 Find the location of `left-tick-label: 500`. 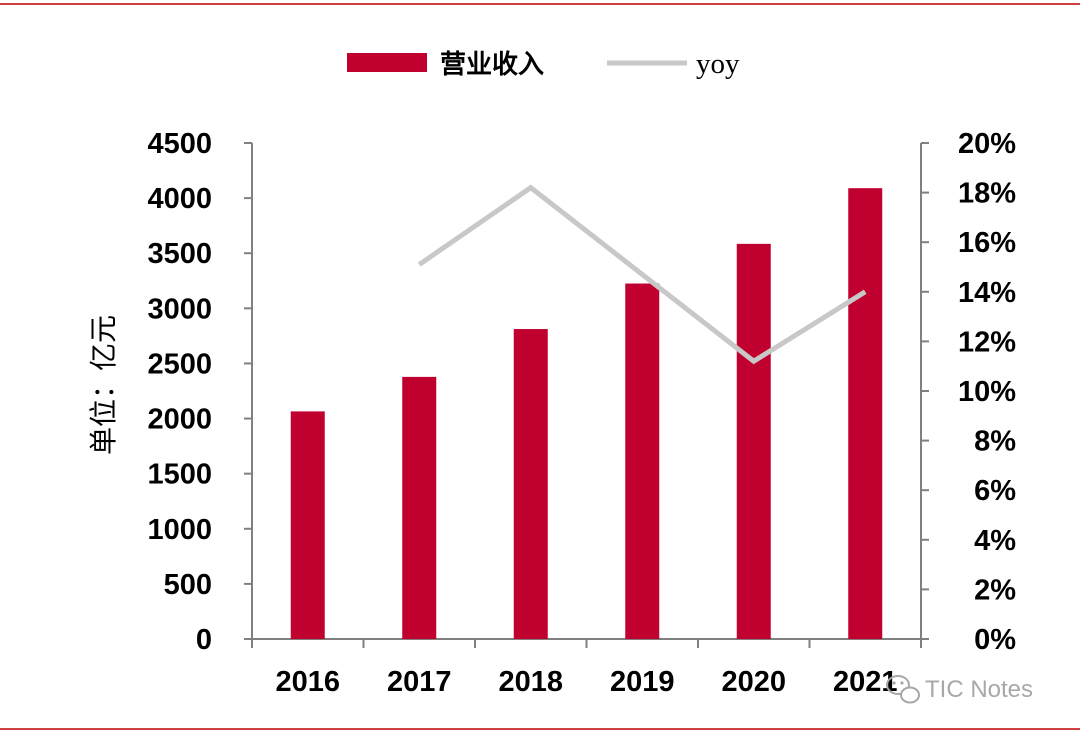

left-tick-label: 500 is located at coordinates (188, 585).